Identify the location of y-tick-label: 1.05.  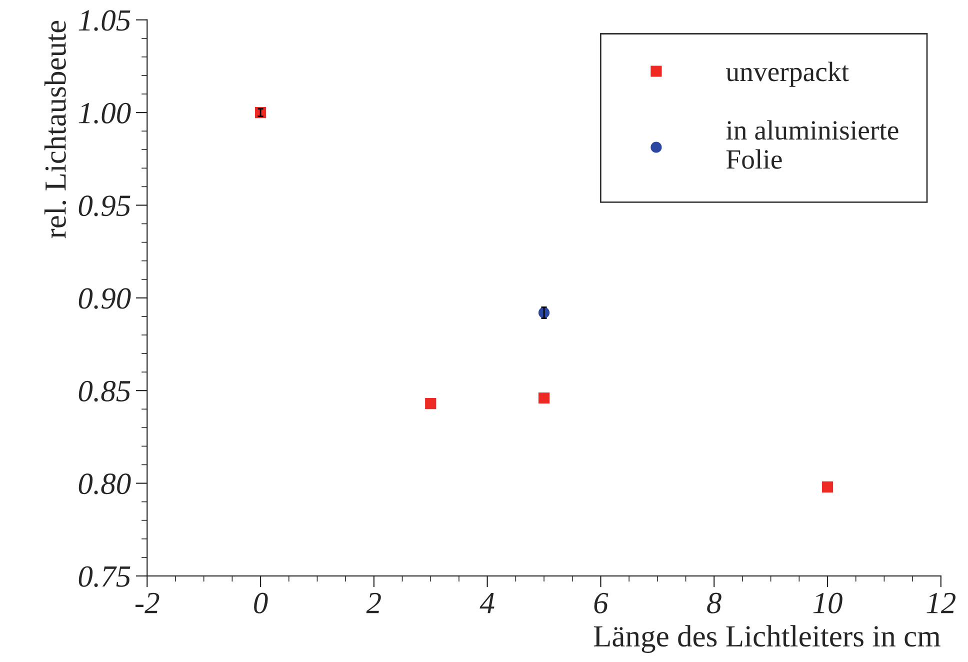
(104, 20).